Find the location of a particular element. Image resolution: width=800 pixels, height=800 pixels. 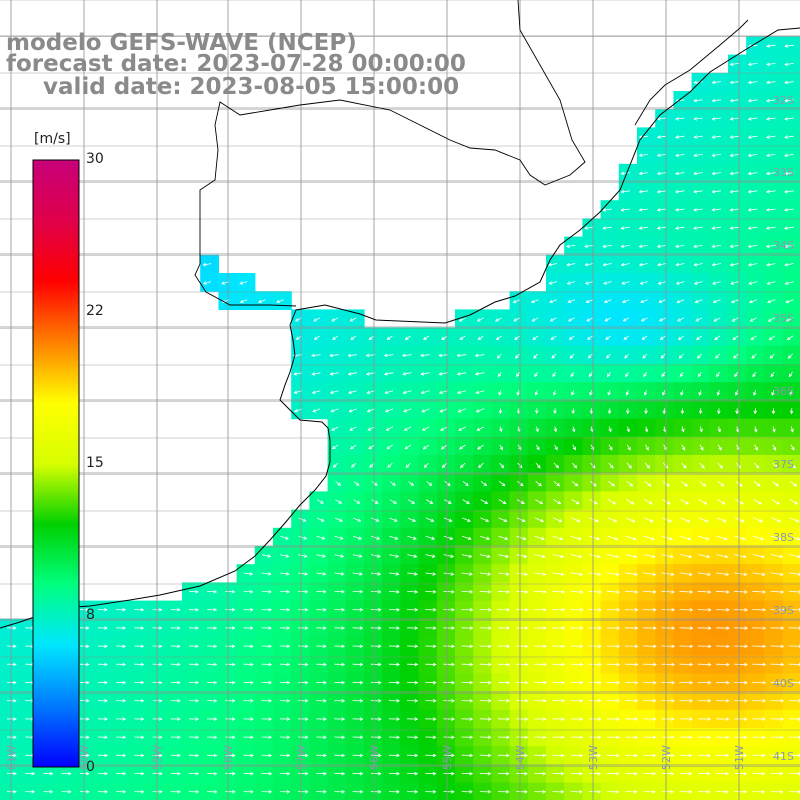

lon-label: 56W is located at coordinates (374, 757).